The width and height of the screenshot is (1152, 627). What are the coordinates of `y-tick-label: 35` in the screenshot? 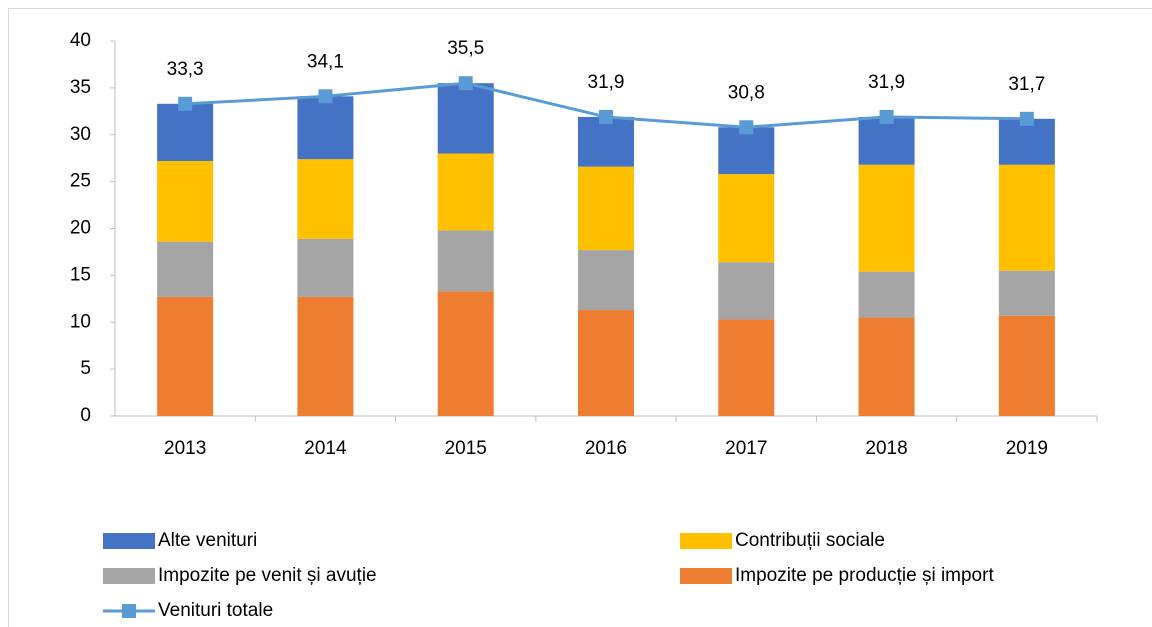 It's located at (80, 87).